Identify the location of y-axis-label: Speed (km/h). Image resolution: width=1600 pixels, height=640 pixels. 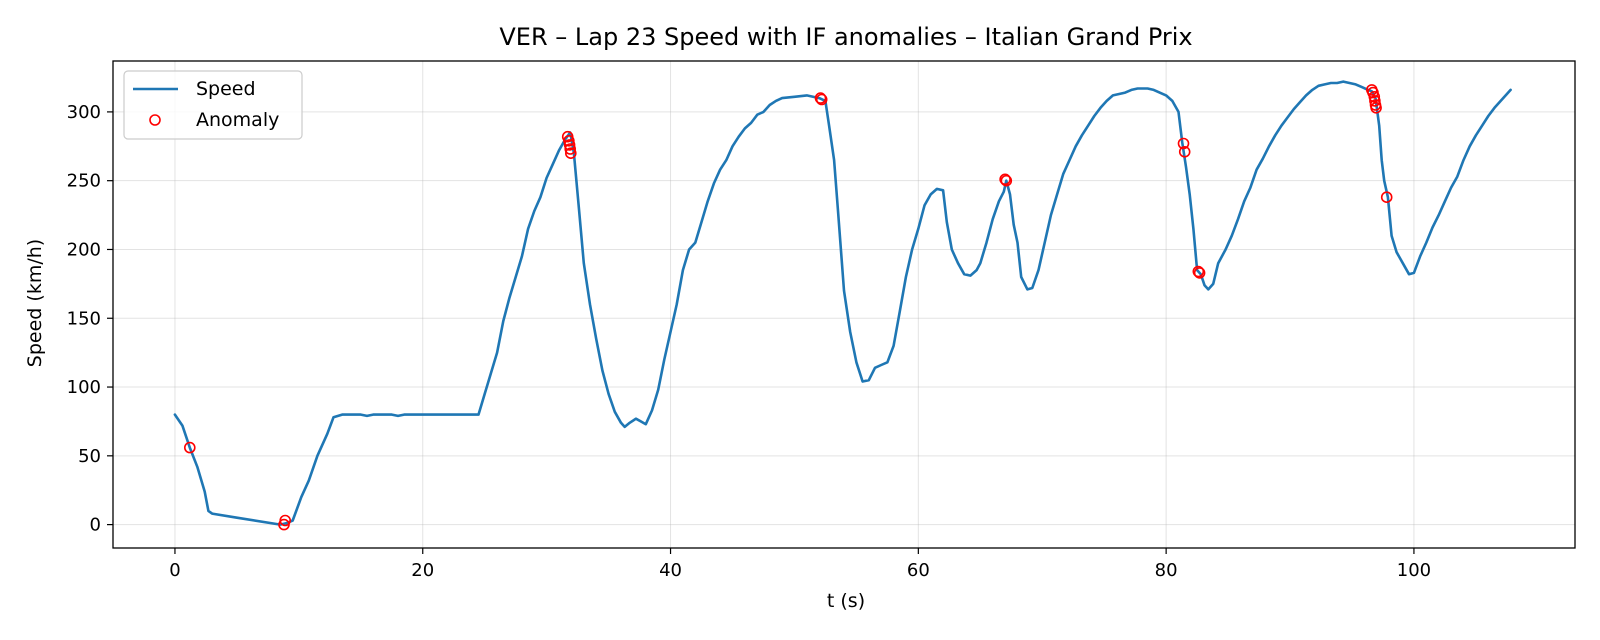
(35, 303).